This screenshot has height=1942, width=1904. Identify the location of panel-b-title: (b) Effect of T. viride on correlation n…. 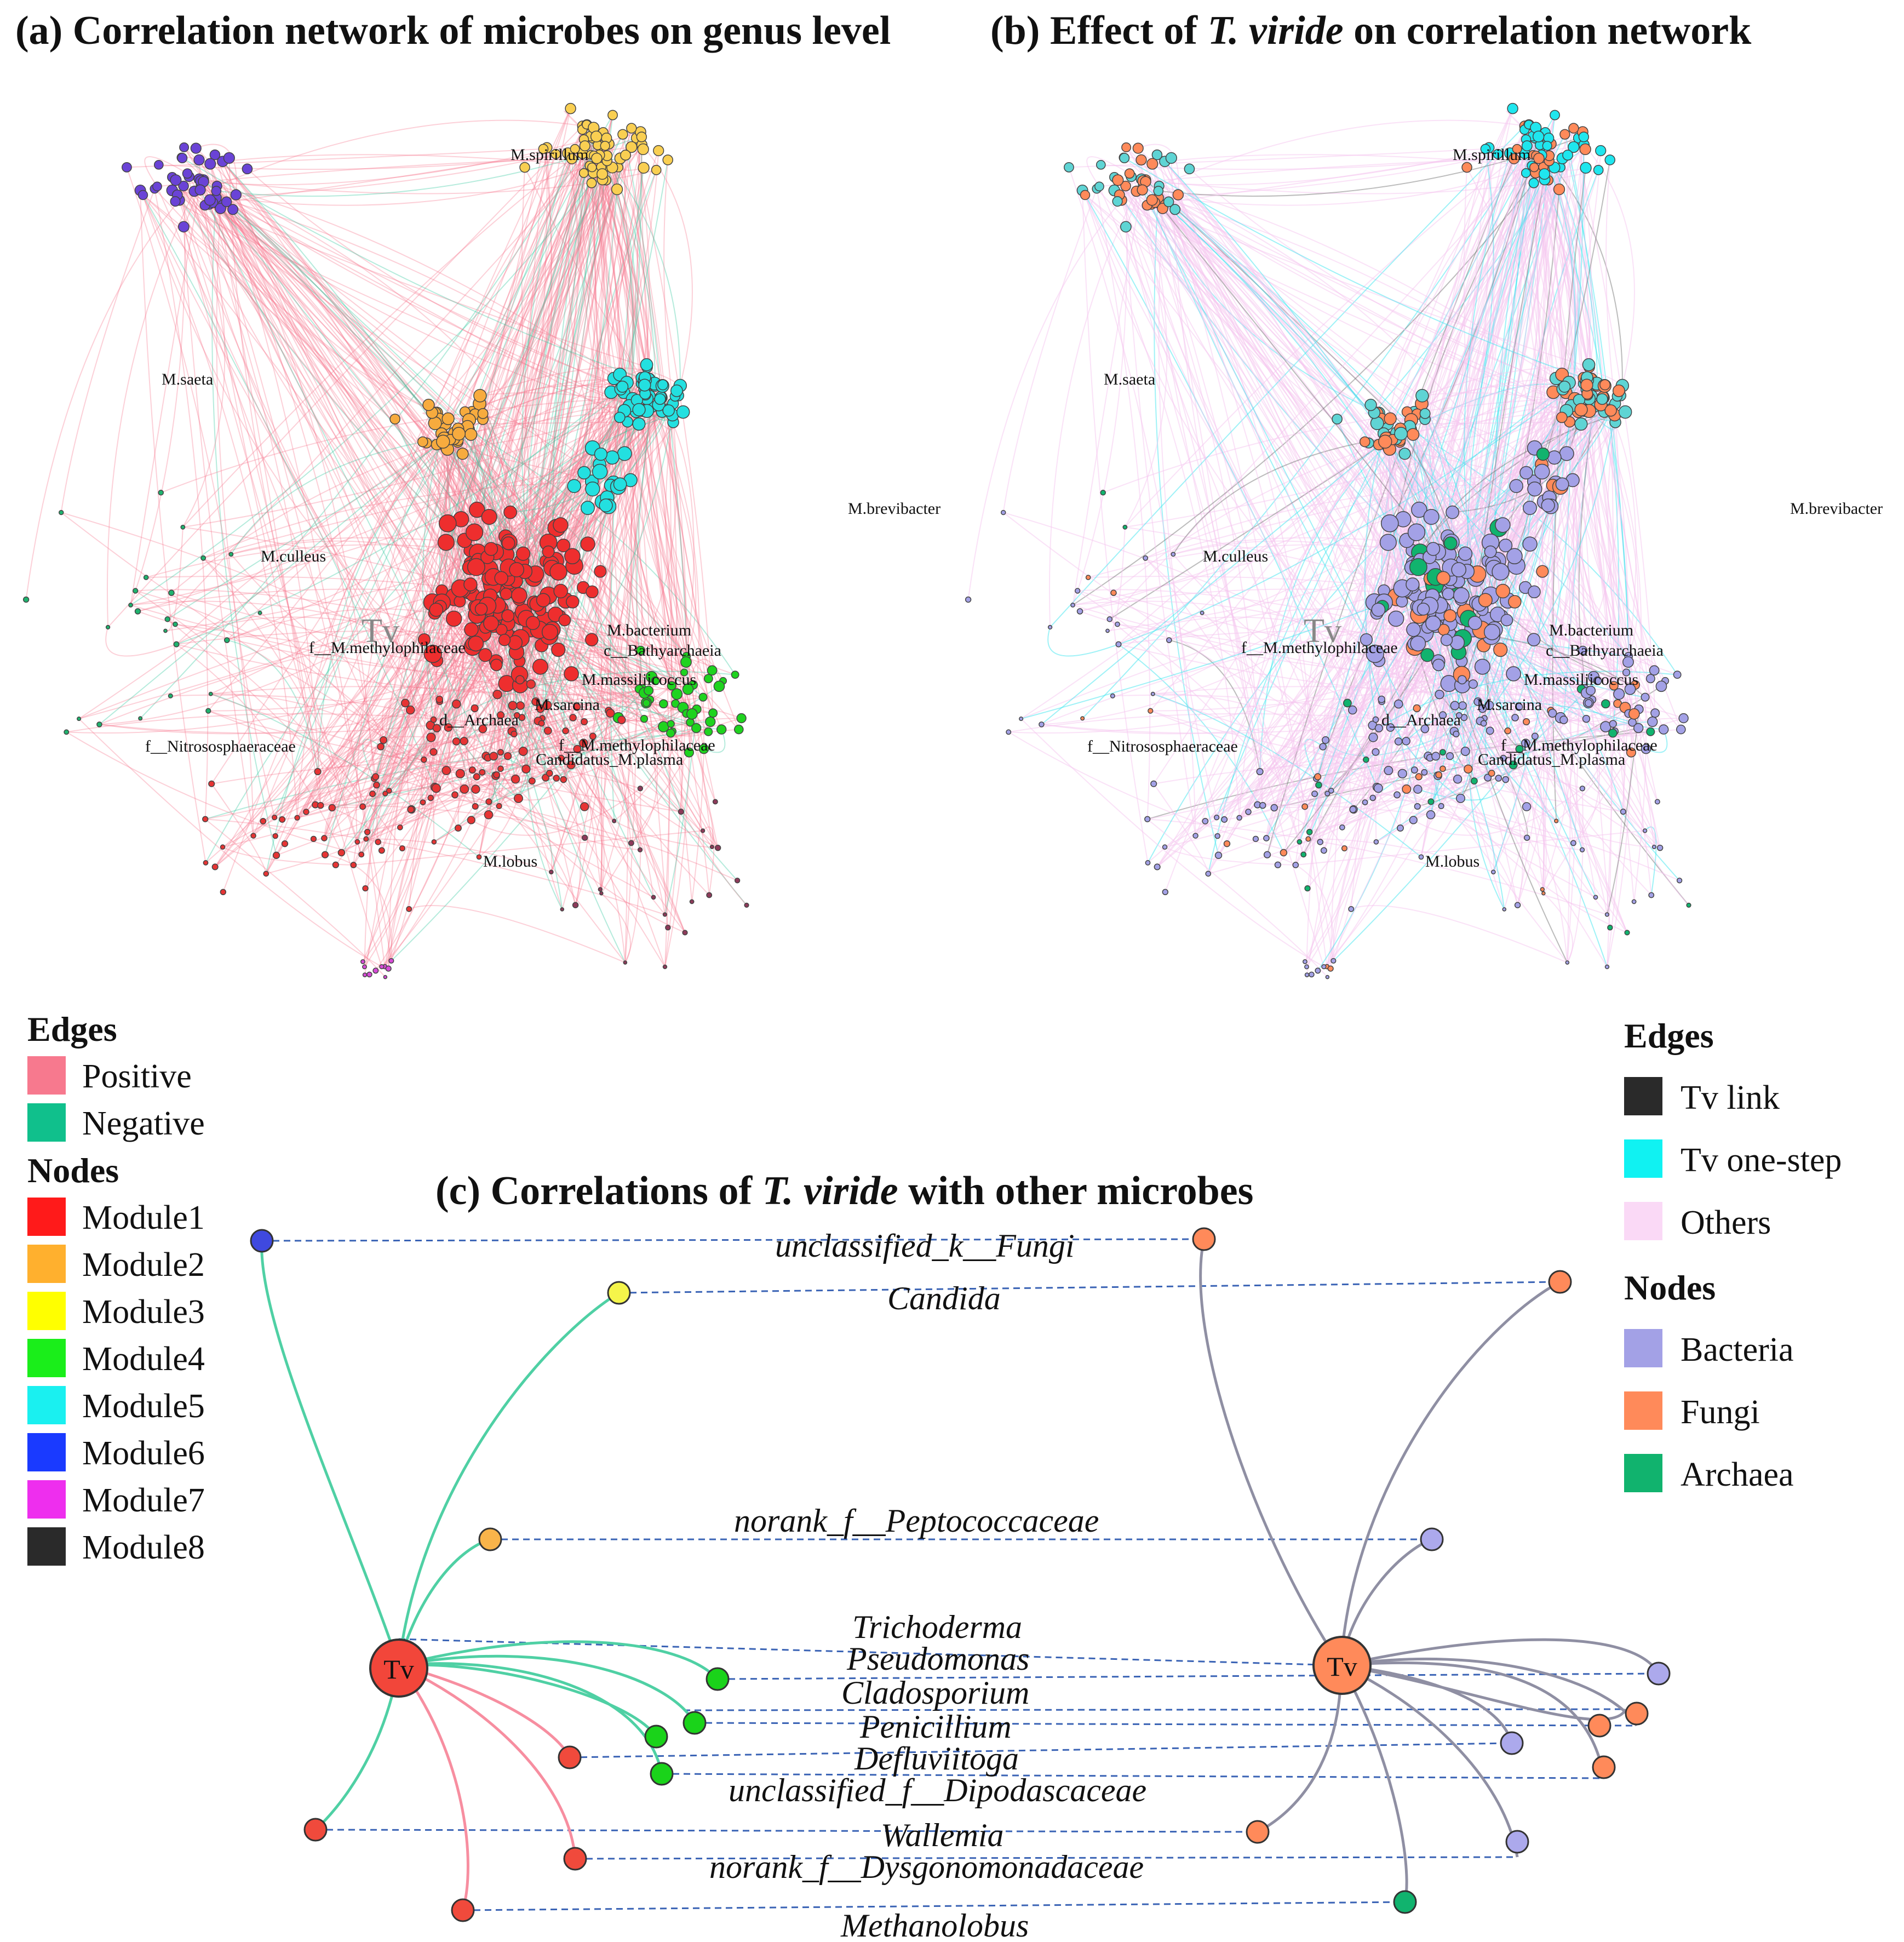
(1371, 30).